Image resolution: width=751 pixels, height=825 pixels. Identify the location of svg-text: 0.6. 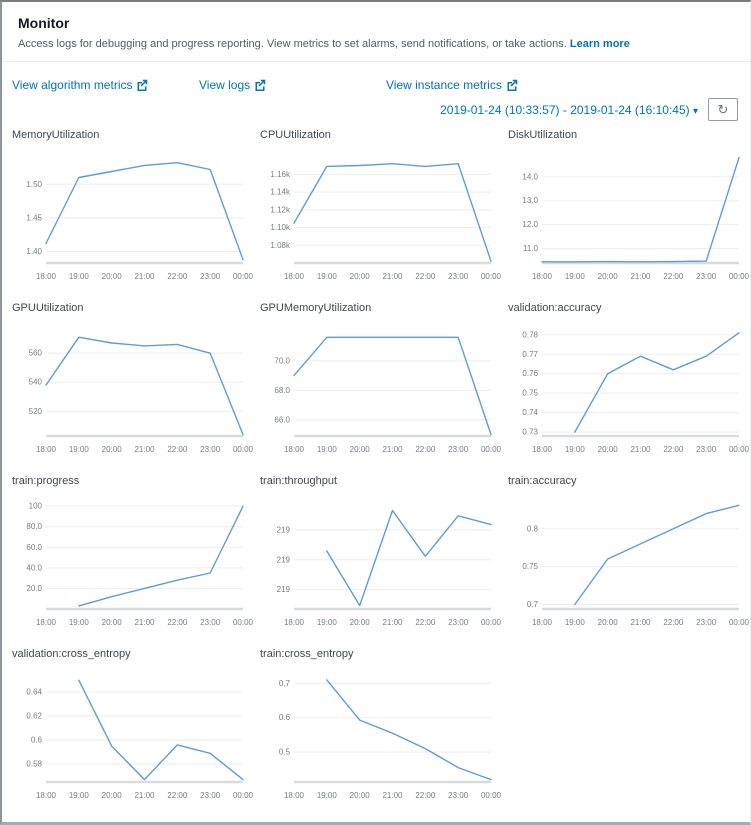
(285, 717).